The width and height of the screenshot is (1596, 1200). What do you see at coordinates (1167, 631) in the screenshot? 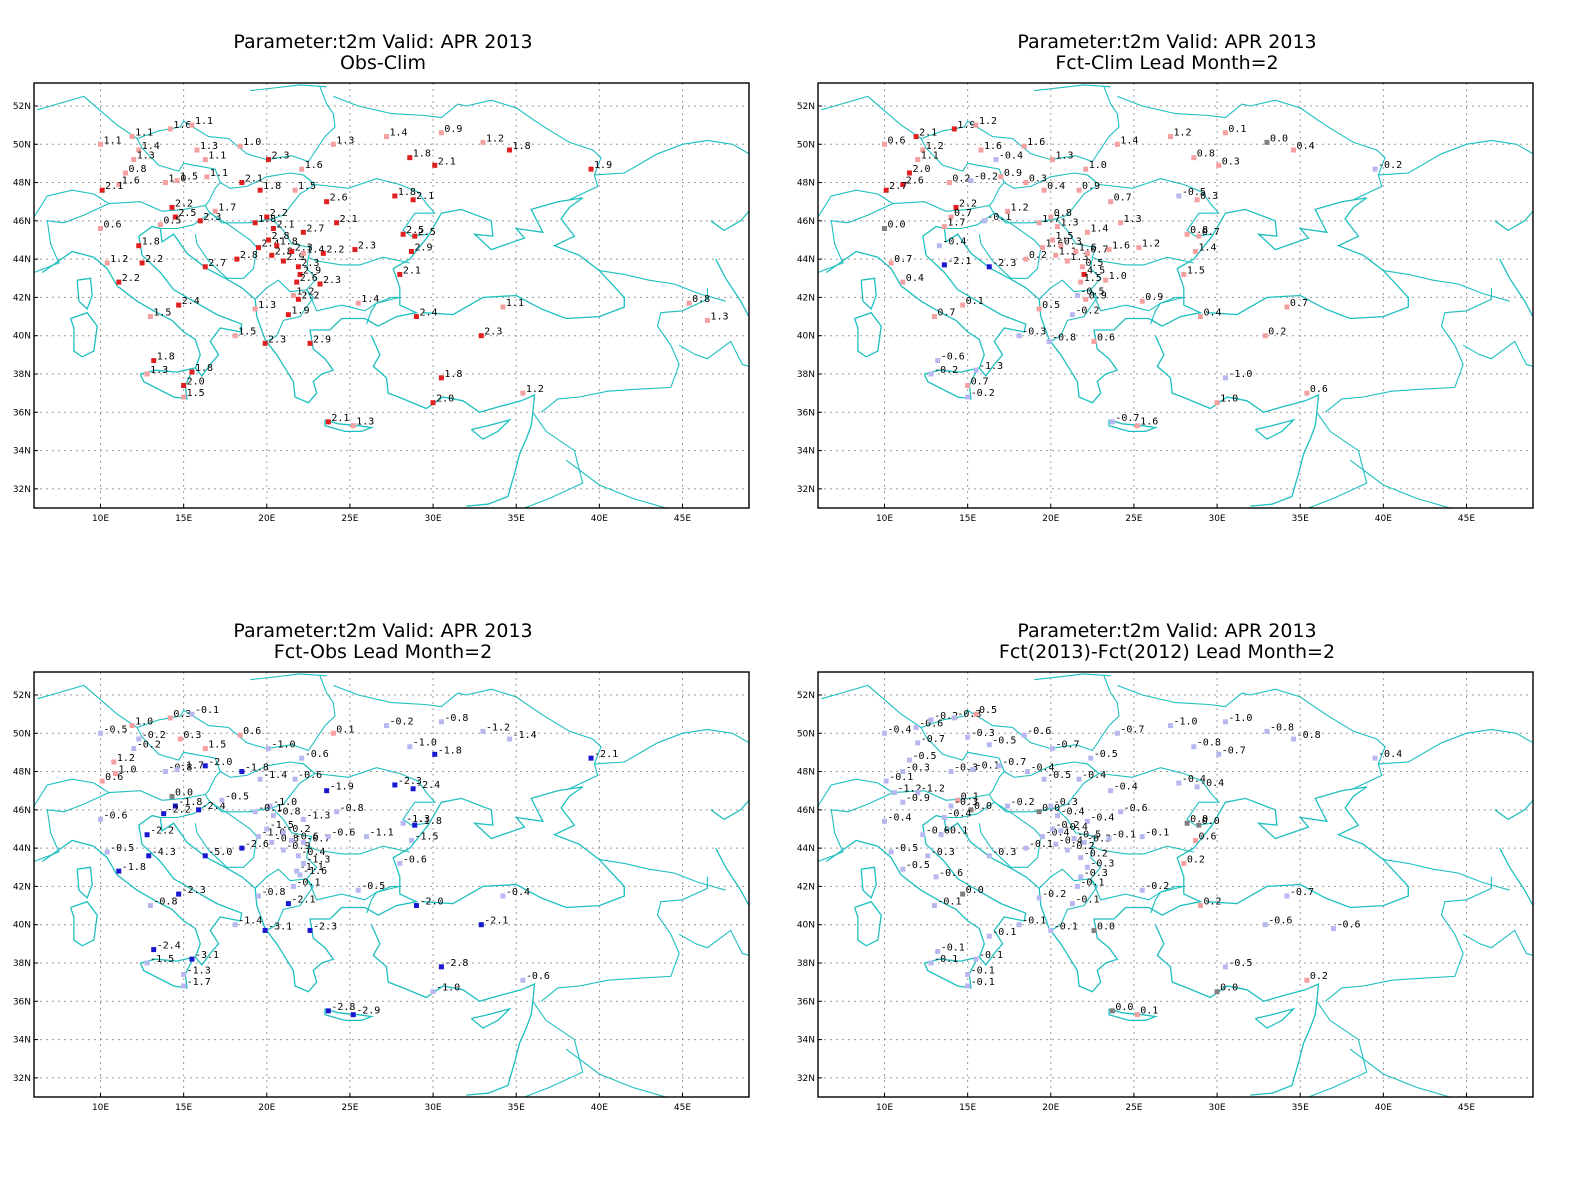
I see `panel-title: Parameter:t2m Valid: APR 2013` at bounding box center [1167, 631].